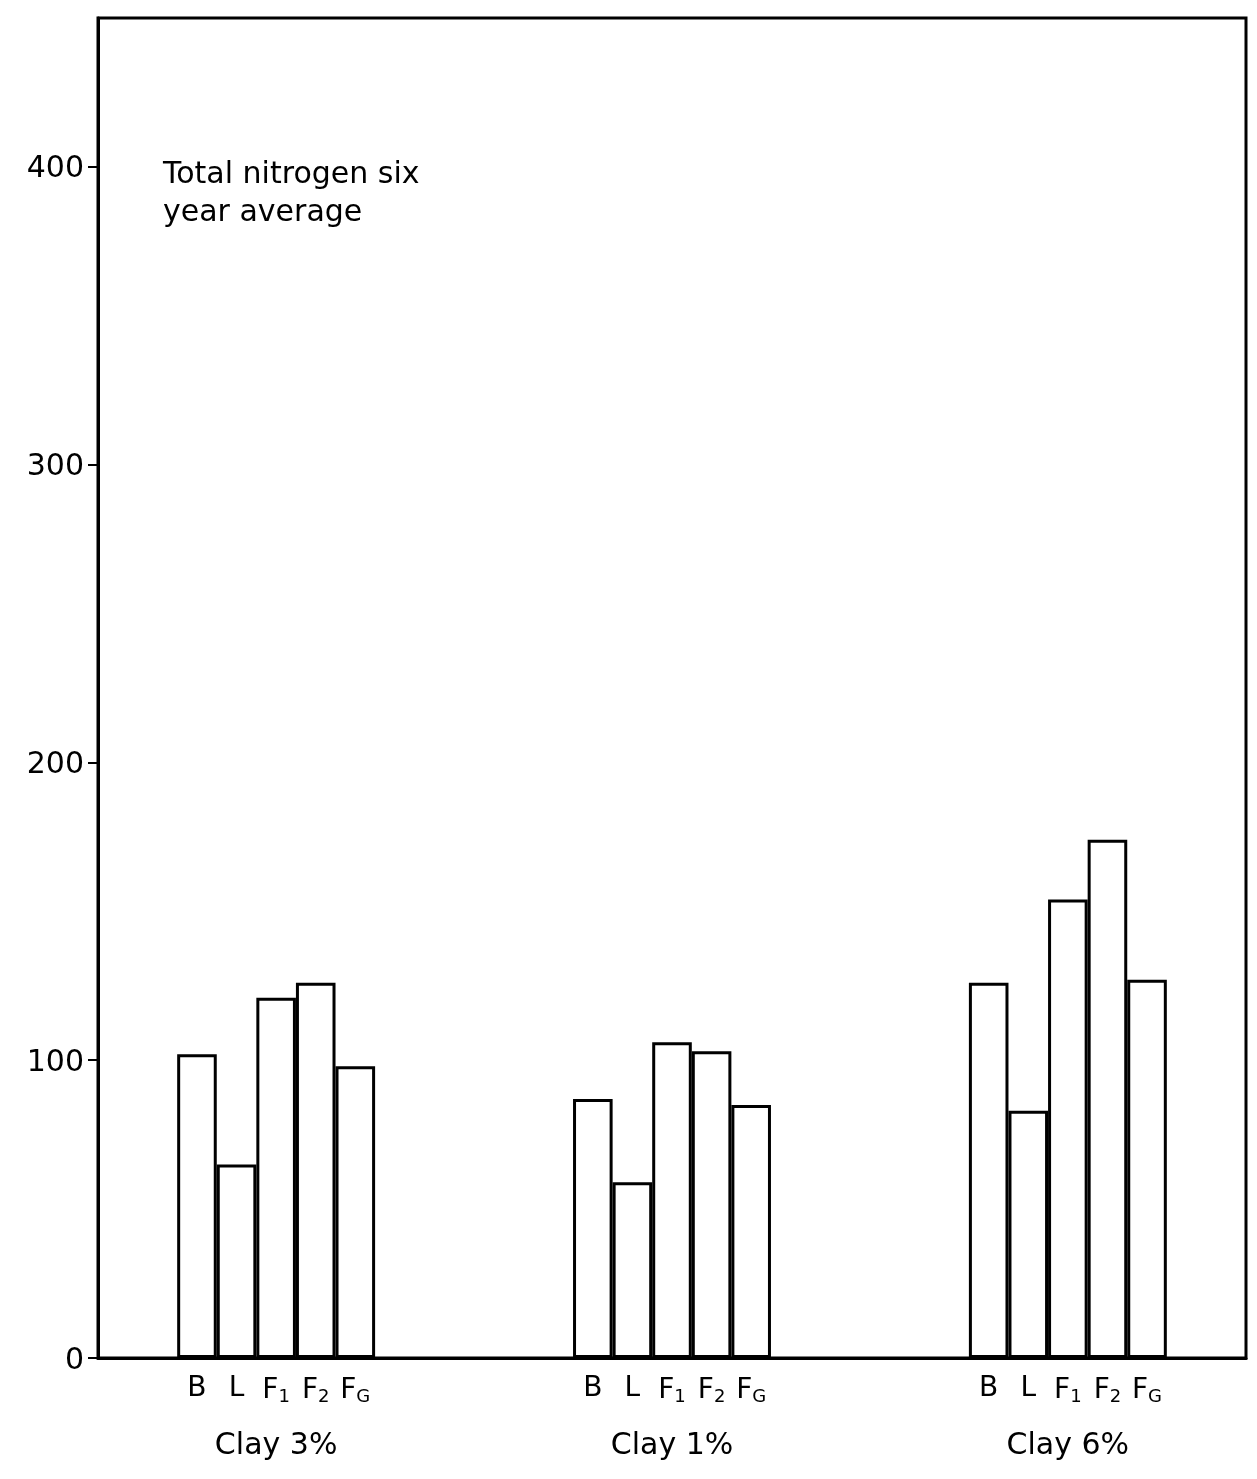 This screenshot has height=1479, width=1257. I want to click on y-tick-label: 300, so click(55, 465).